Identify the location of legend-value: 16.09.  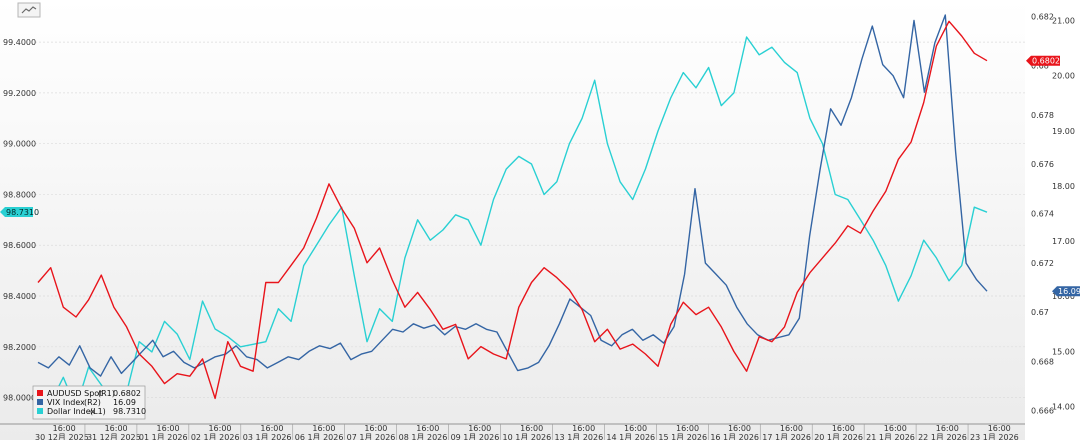
(124, 402).